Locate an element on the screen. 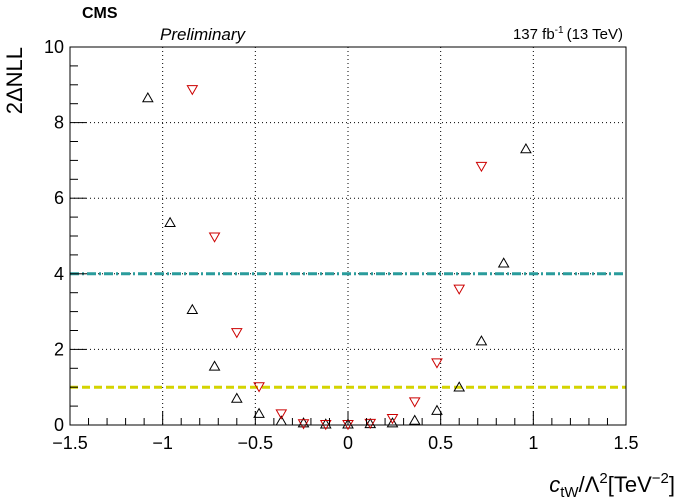 This screenshot has height=502, width=696. lumi-exponent: -1 is located at coordinates (559, 30).